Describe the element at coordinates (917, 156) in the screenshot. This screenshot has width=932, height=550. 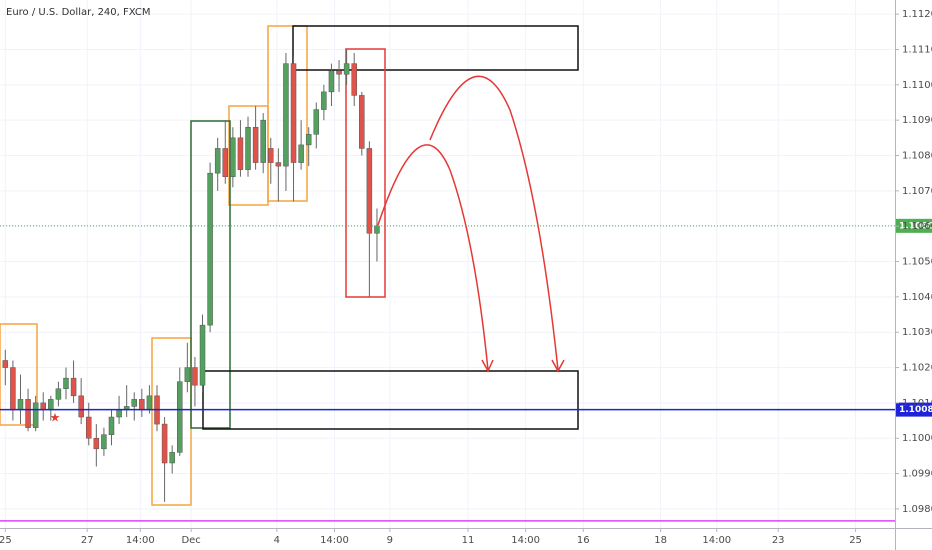
I see `y-tick-label: 1.10800` at that location.